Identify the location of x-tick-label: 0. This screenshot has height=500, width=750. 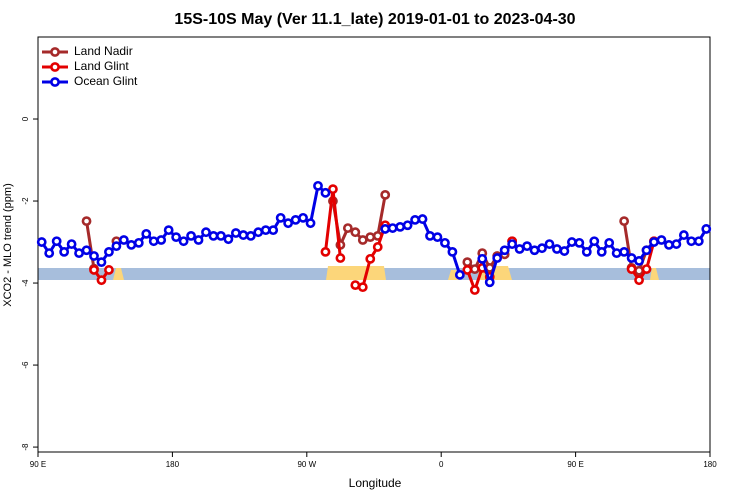
(441, 464).